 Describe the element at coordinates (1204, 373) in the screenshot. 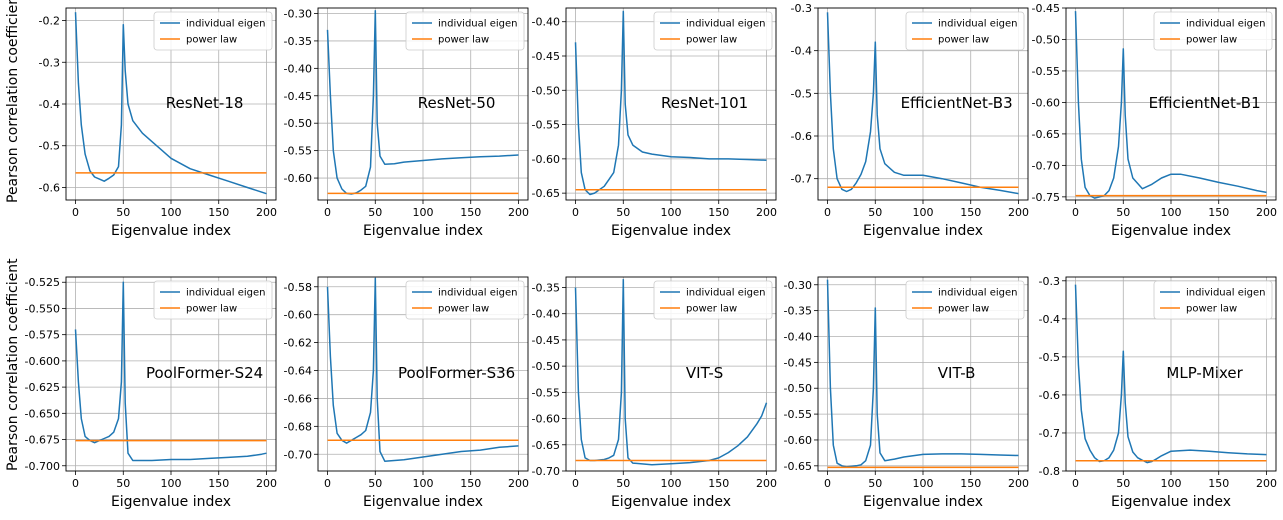

I see `chart-title: MLP-Mixer` at that location.